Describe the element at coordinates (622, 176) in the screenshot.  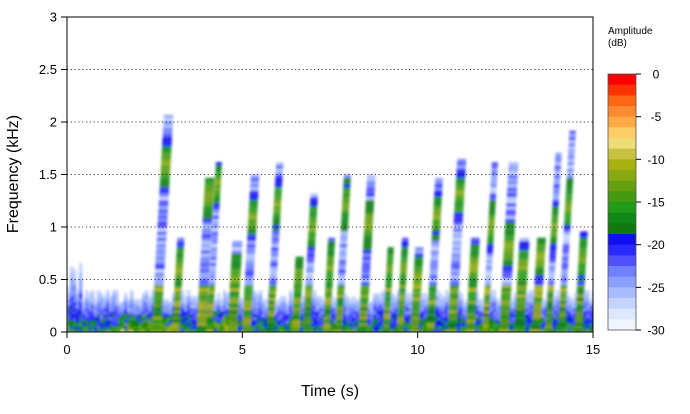
I see `colorbar-cell` at that location.